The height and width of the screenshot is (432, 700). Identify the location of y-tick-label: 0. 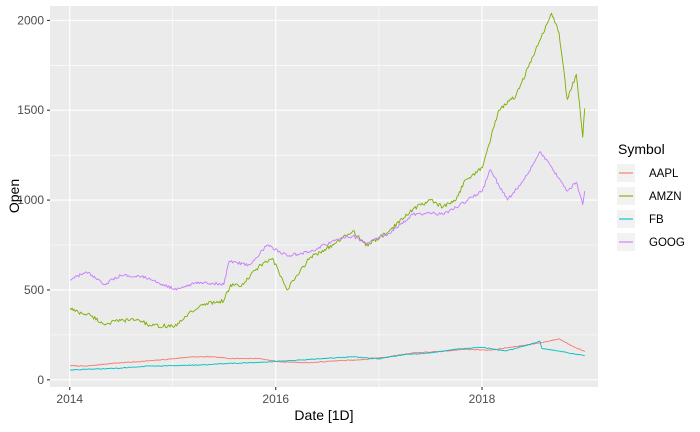
(40, 380).